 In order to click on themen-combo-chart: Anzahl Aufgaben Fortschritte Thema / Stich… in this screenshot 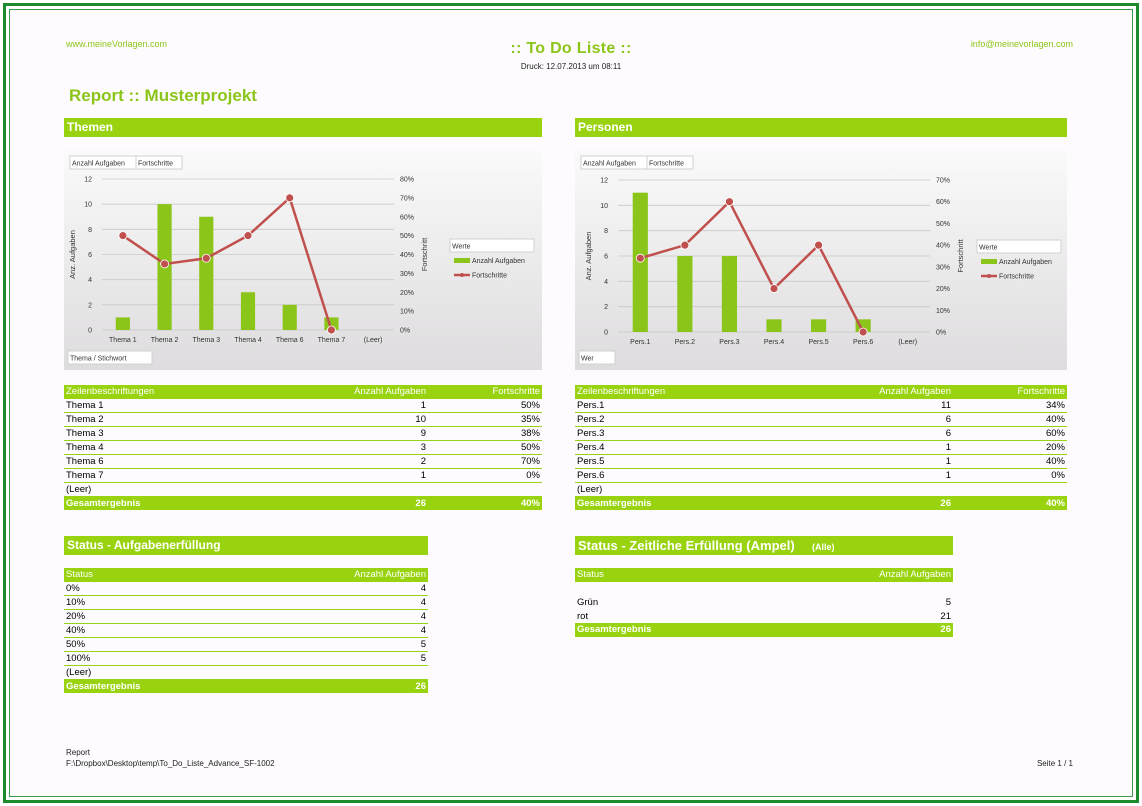, I will do `click(301, 260)`.